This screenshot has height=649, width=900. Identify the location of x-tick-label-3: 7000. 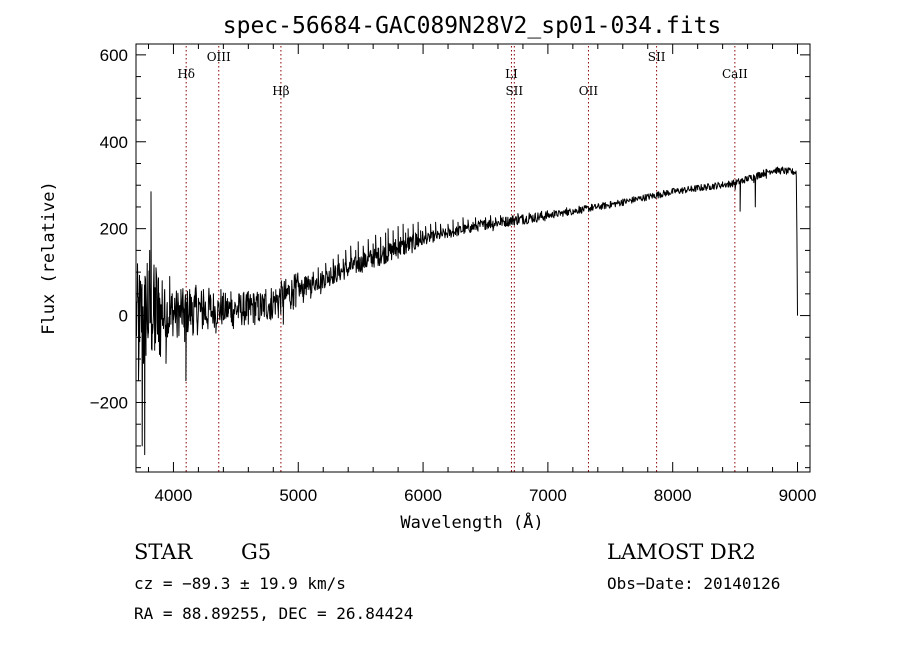
(548, 495).